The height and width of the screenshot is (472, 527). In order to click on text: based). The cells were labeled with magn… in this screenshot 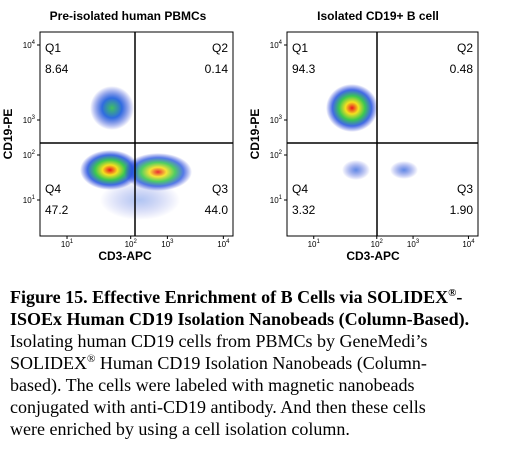, I will do `click(212, 385)`.